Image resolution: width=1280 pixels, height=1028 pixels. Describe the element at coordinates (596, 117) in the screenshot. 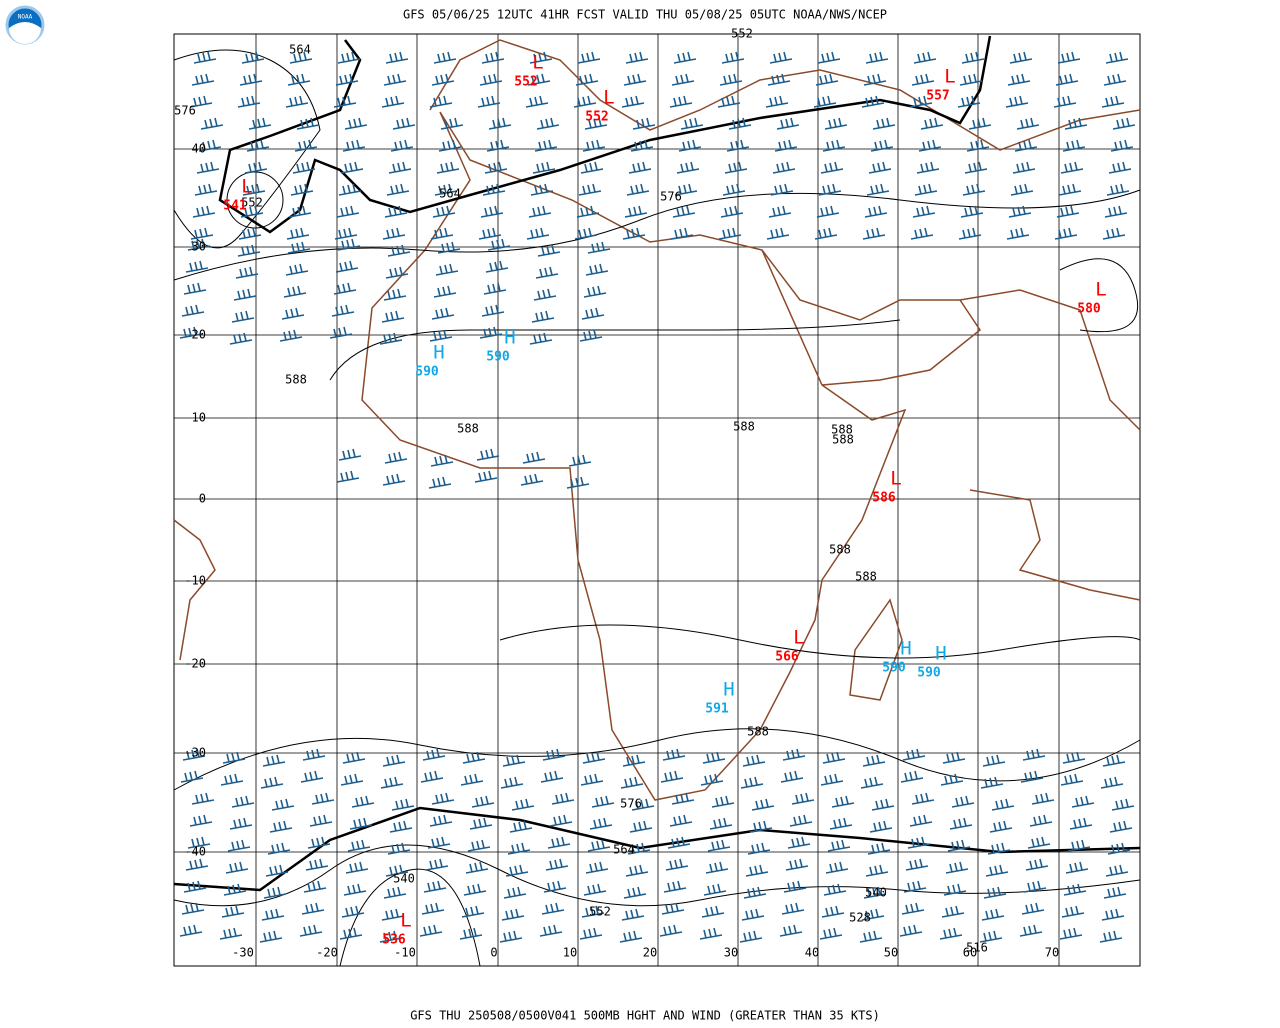

I see `center-value: 552` at that location.